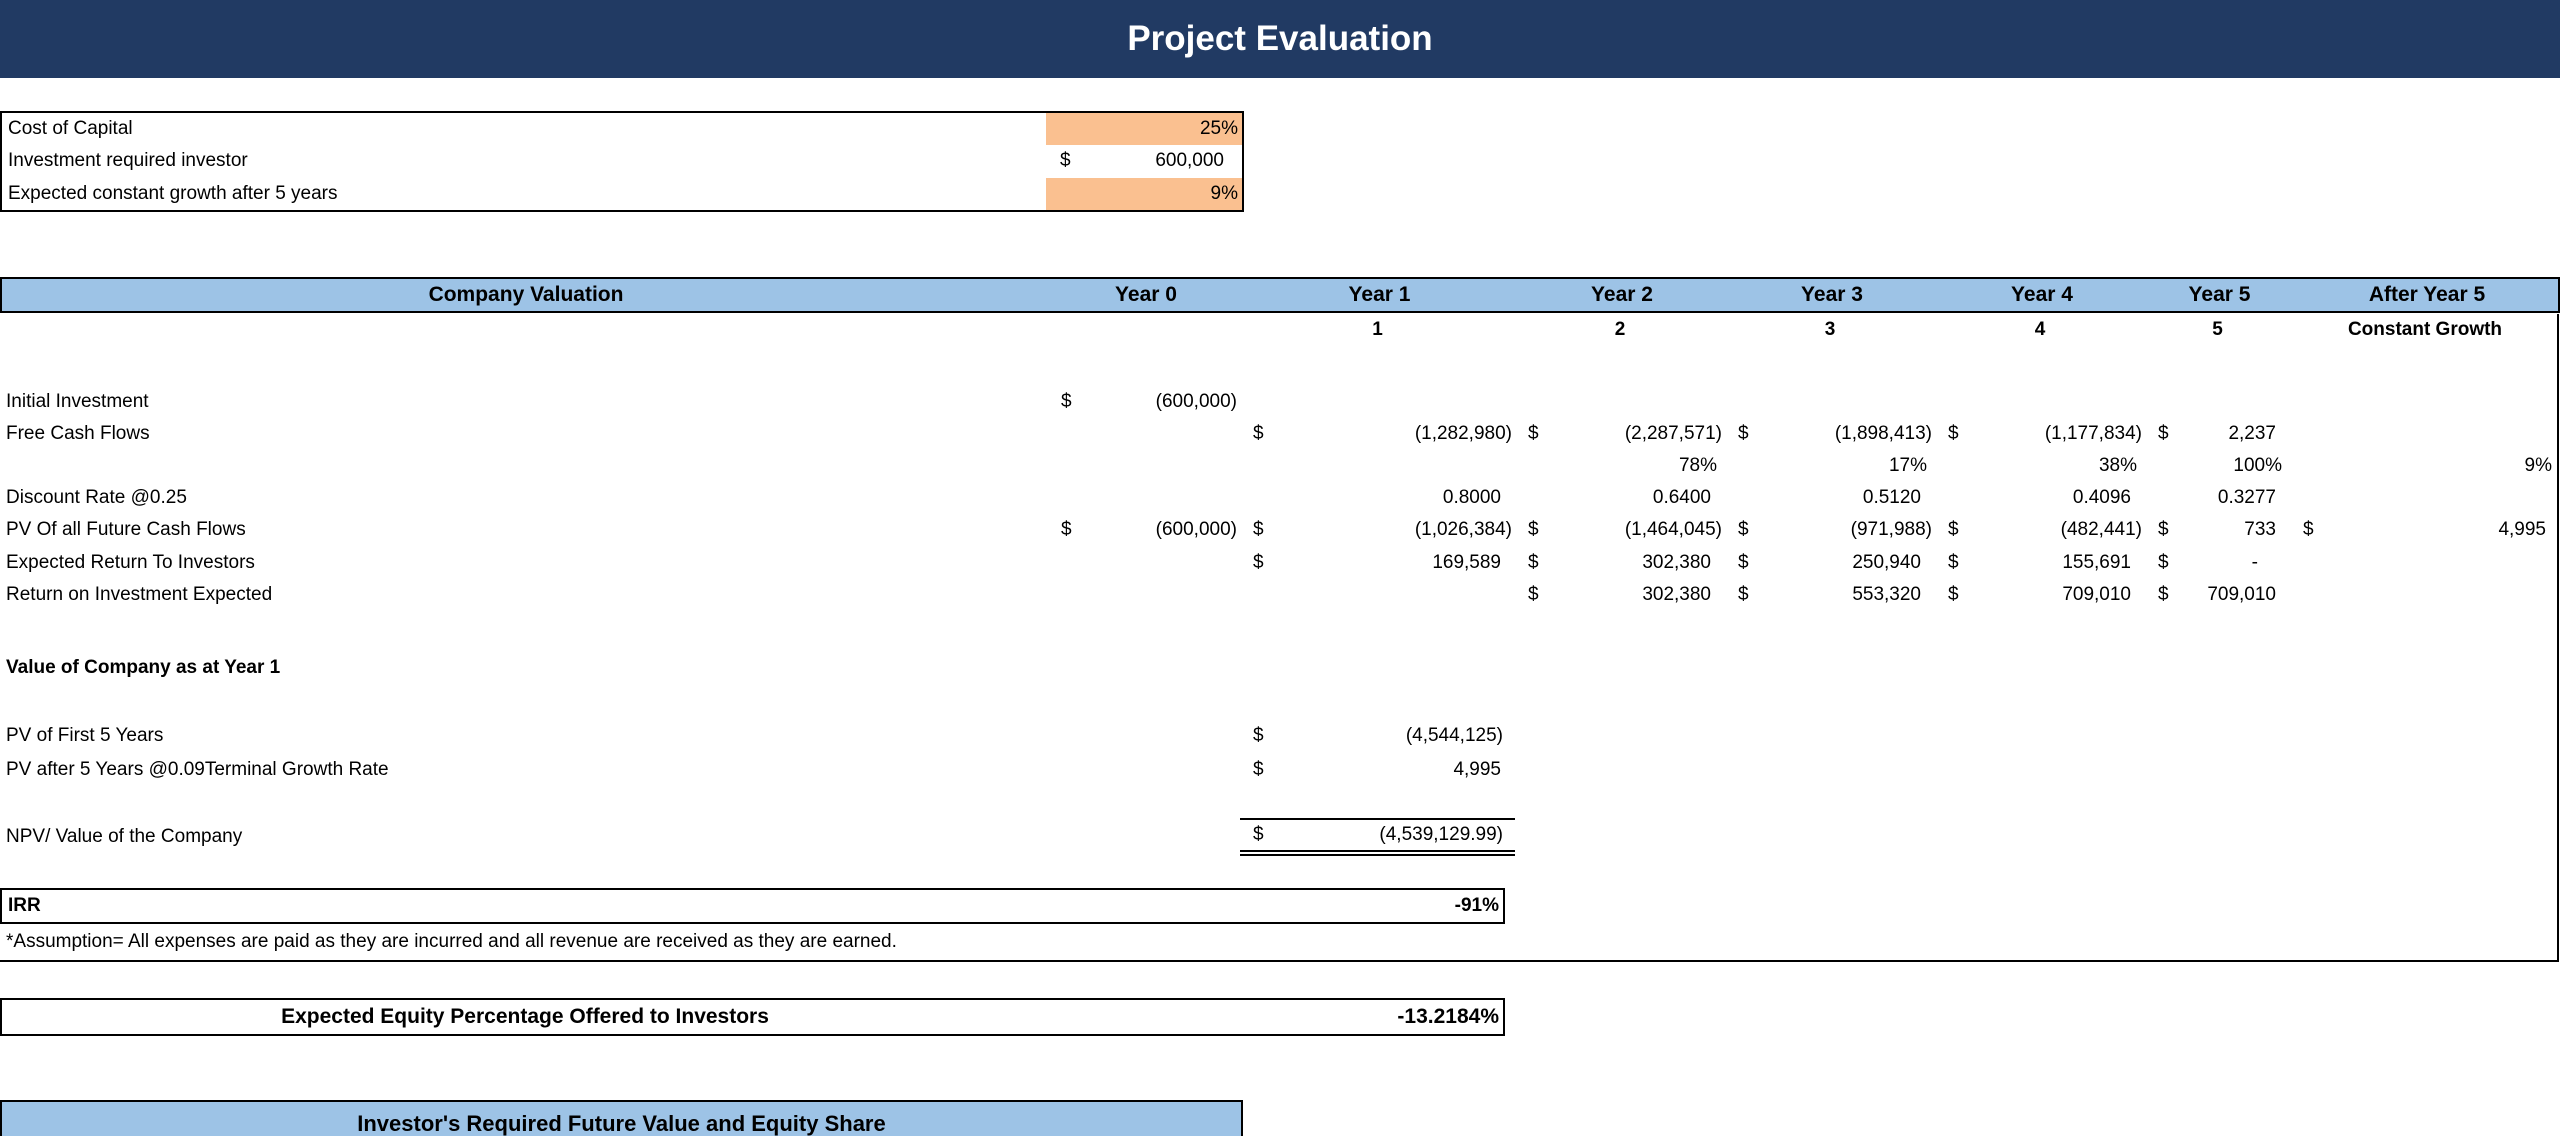 Image resolution: width=2560 pixels, height=1136 pixels. Describe the element at coordinates (2217, 530) in the screenshot. I see `cell-pv-year5: $ 733` at that location.